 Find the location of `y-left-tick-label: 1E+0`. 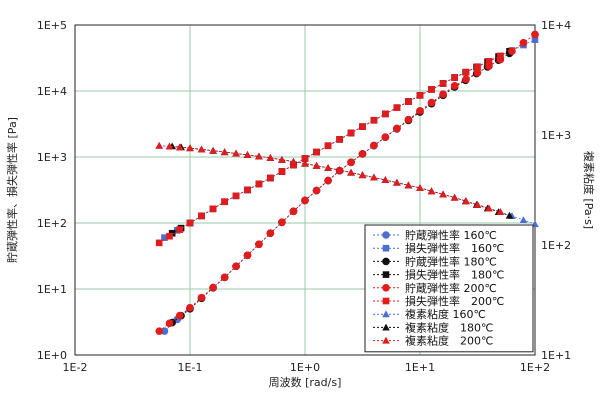

y-left-tick-label: 1E+0 is located at coordinates (52, 355).